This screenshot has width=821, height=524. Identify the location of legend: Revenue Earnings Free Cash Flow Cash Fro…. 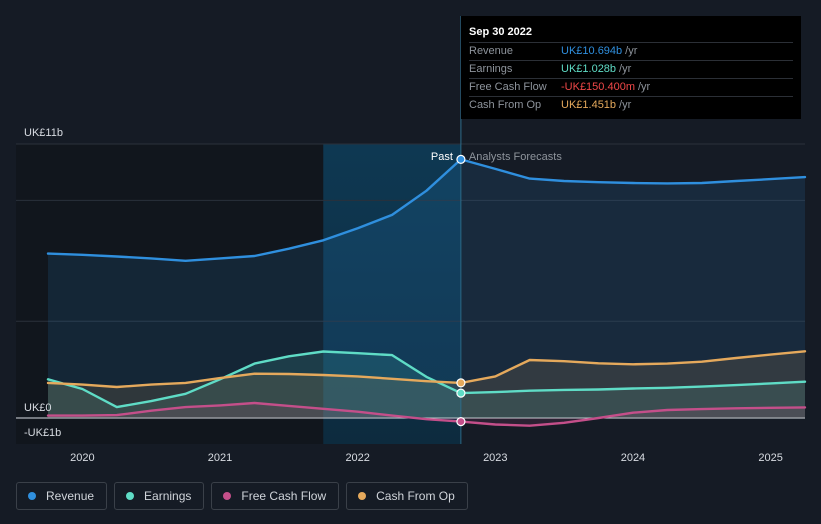
(245, 496).